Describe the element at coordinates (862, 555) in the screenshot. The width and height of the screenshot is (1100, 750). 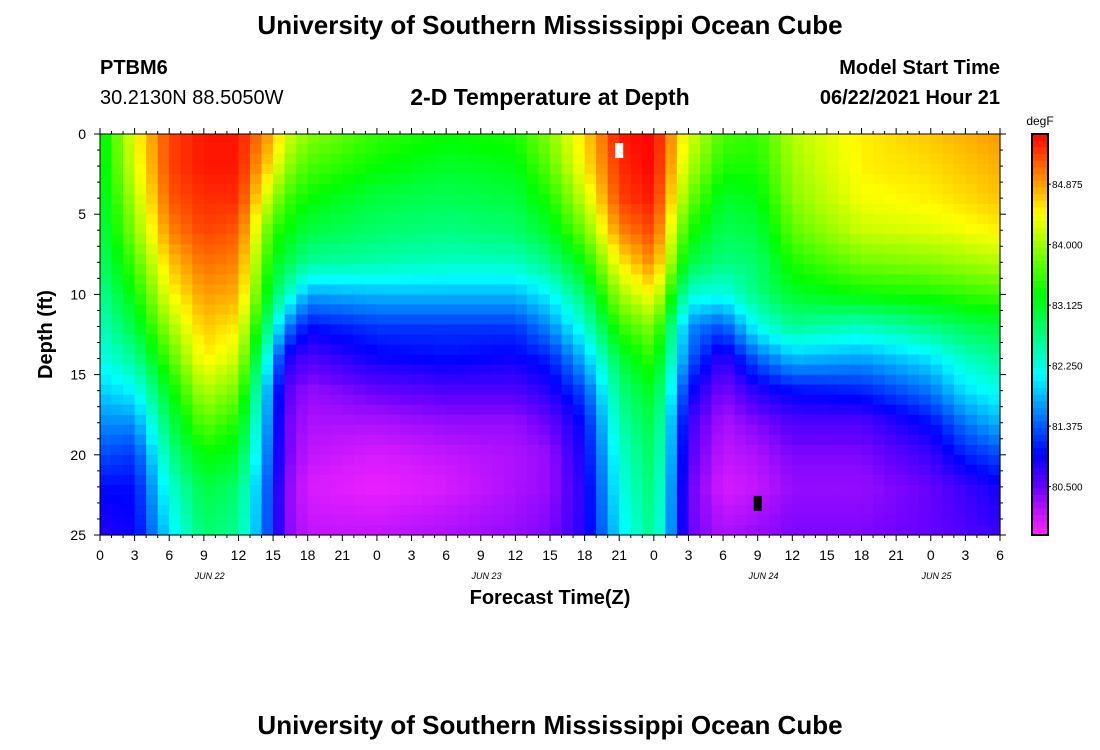
I see `x-tick-label: 18` at that location.